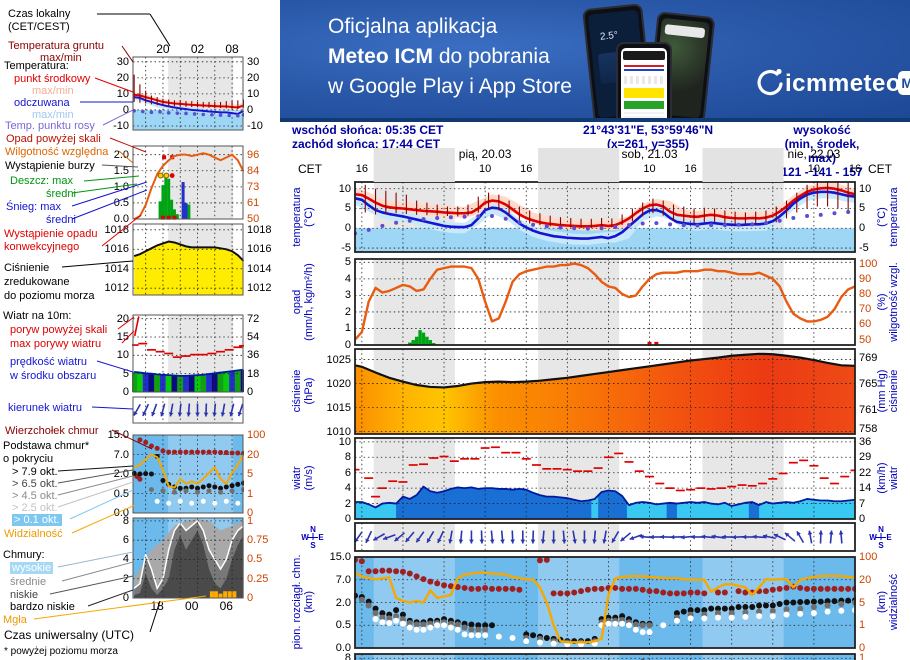 This screenshot has width=910, height=660. What do you see at coordinates (868, 358) in the screenshot?
I see `y-tick-right: 769` at bounding box center [868, 358].